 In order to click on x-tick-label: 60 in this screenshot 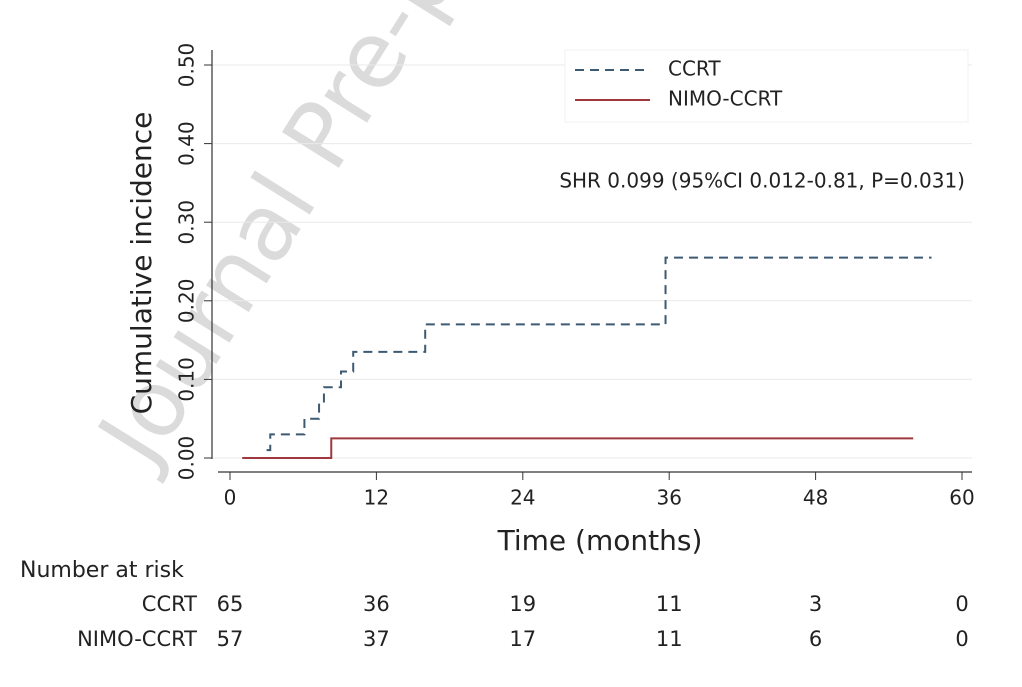, I will do `click(961, 498)`.